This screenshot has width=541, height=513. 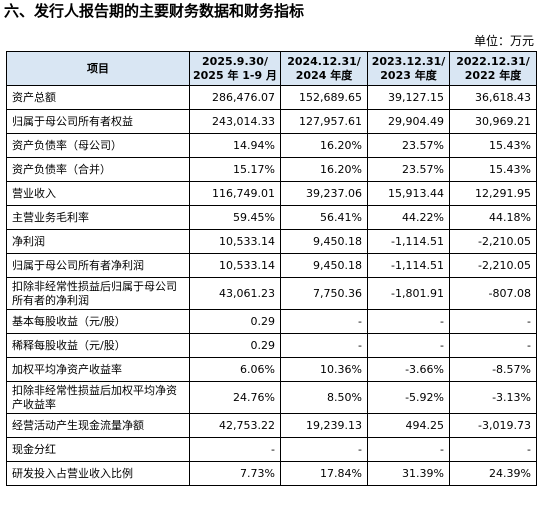 What do you see at coordinates (235, 369) in the screenshot?
I see `table-cell: 6.06%` at bounding box center [235, 369].